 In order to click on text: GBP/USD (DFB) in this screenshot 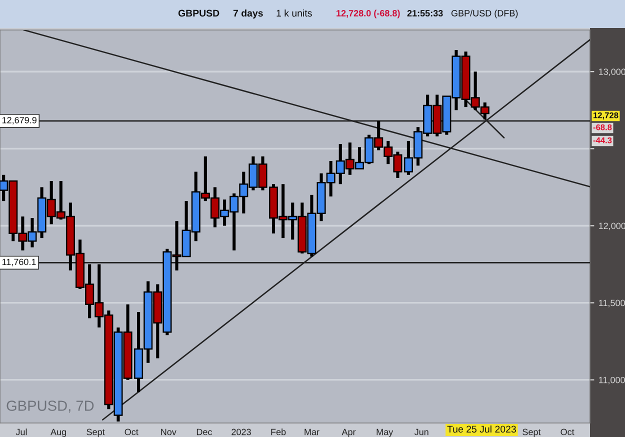, I will do `click(484, 14)`.